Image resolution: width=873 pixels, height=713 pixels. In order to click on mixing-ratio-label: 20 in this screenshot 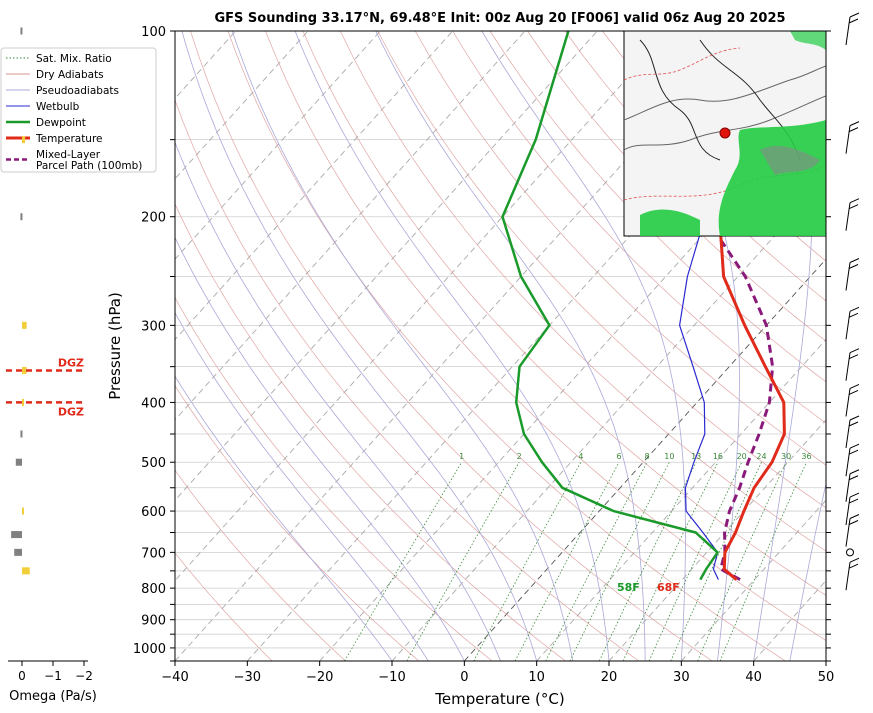, I will do `click(742, 456)`.